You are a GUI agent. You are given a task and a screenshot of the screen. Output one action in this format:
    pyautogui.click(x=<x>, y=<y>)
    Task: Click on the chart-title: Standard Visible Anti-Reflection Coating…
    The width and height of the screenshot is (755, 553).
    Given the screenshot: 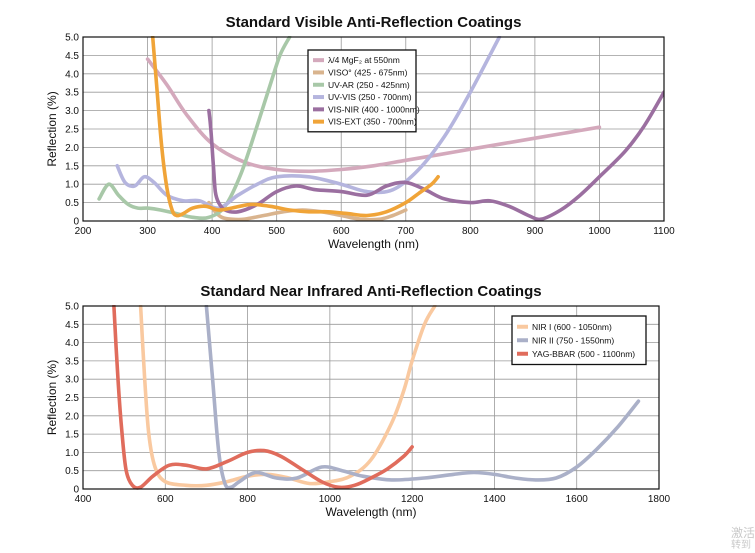 What is the action you would take?
    pyautogui.click(x=374, y=22)
    